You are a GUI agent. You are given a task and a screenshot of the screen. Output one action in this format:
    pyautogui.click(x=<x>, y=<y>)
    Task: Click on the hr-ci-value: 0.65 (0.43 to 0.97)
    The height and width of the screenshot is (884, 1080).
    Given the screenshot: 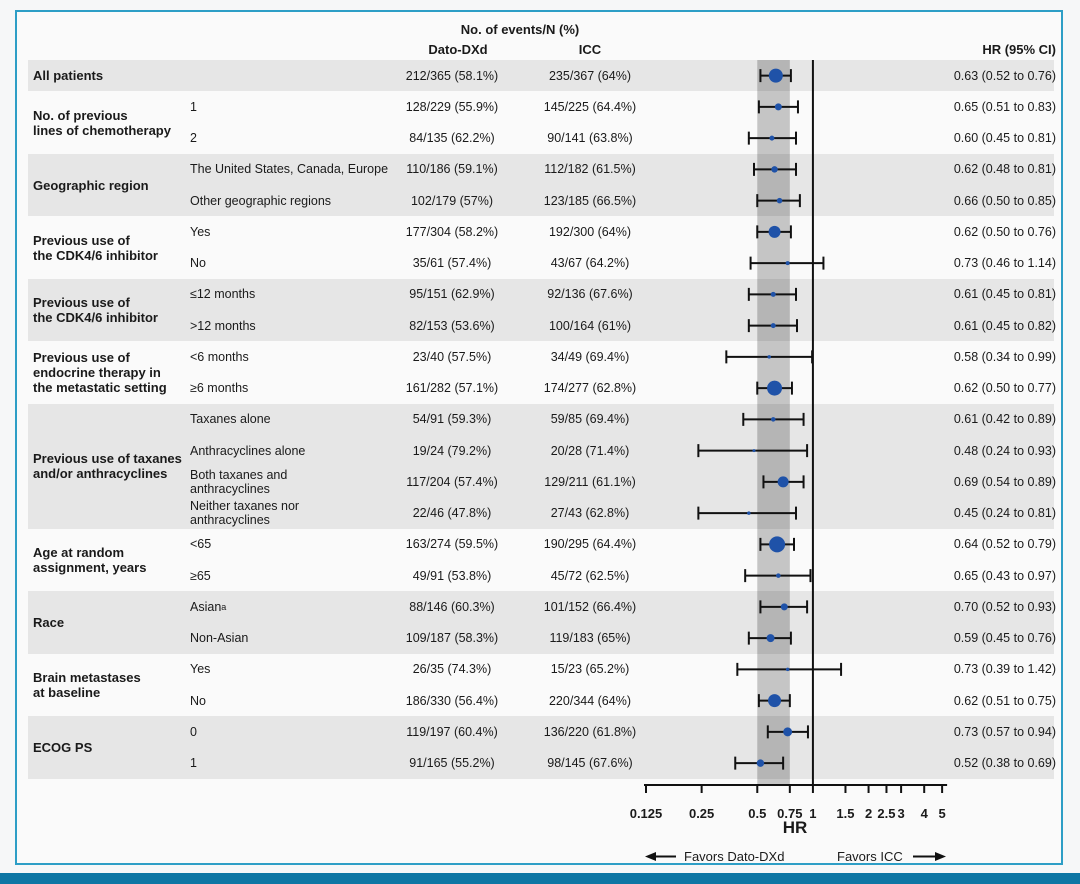 What is the action you would take?
    pyautogui.click(x=1004, y=575)
    